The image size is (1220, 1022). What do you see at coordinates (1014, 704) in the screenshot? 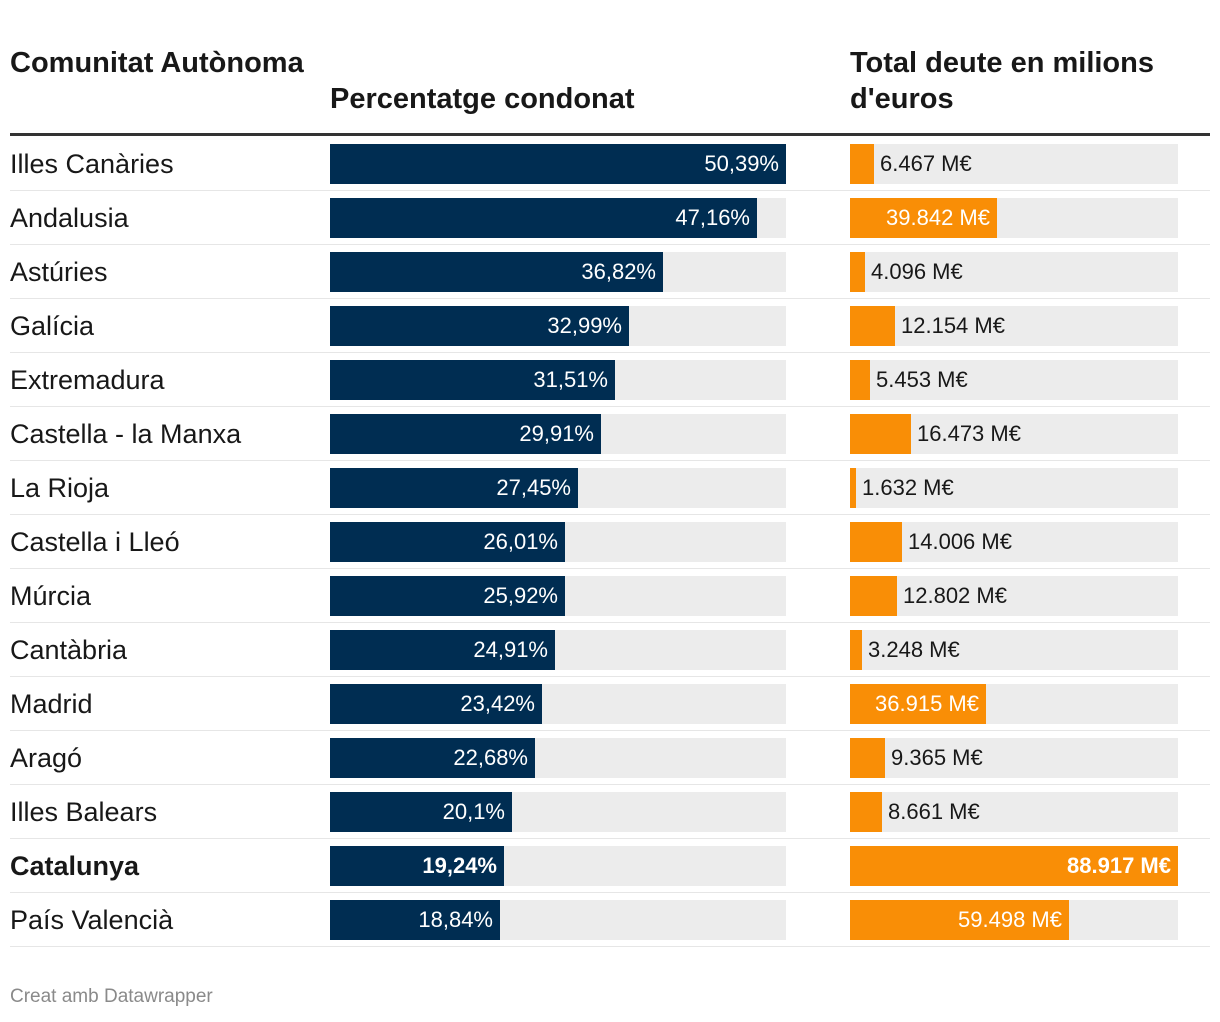
I see `debt-track: 36.915 M€` at bounding box center [1014, 704].